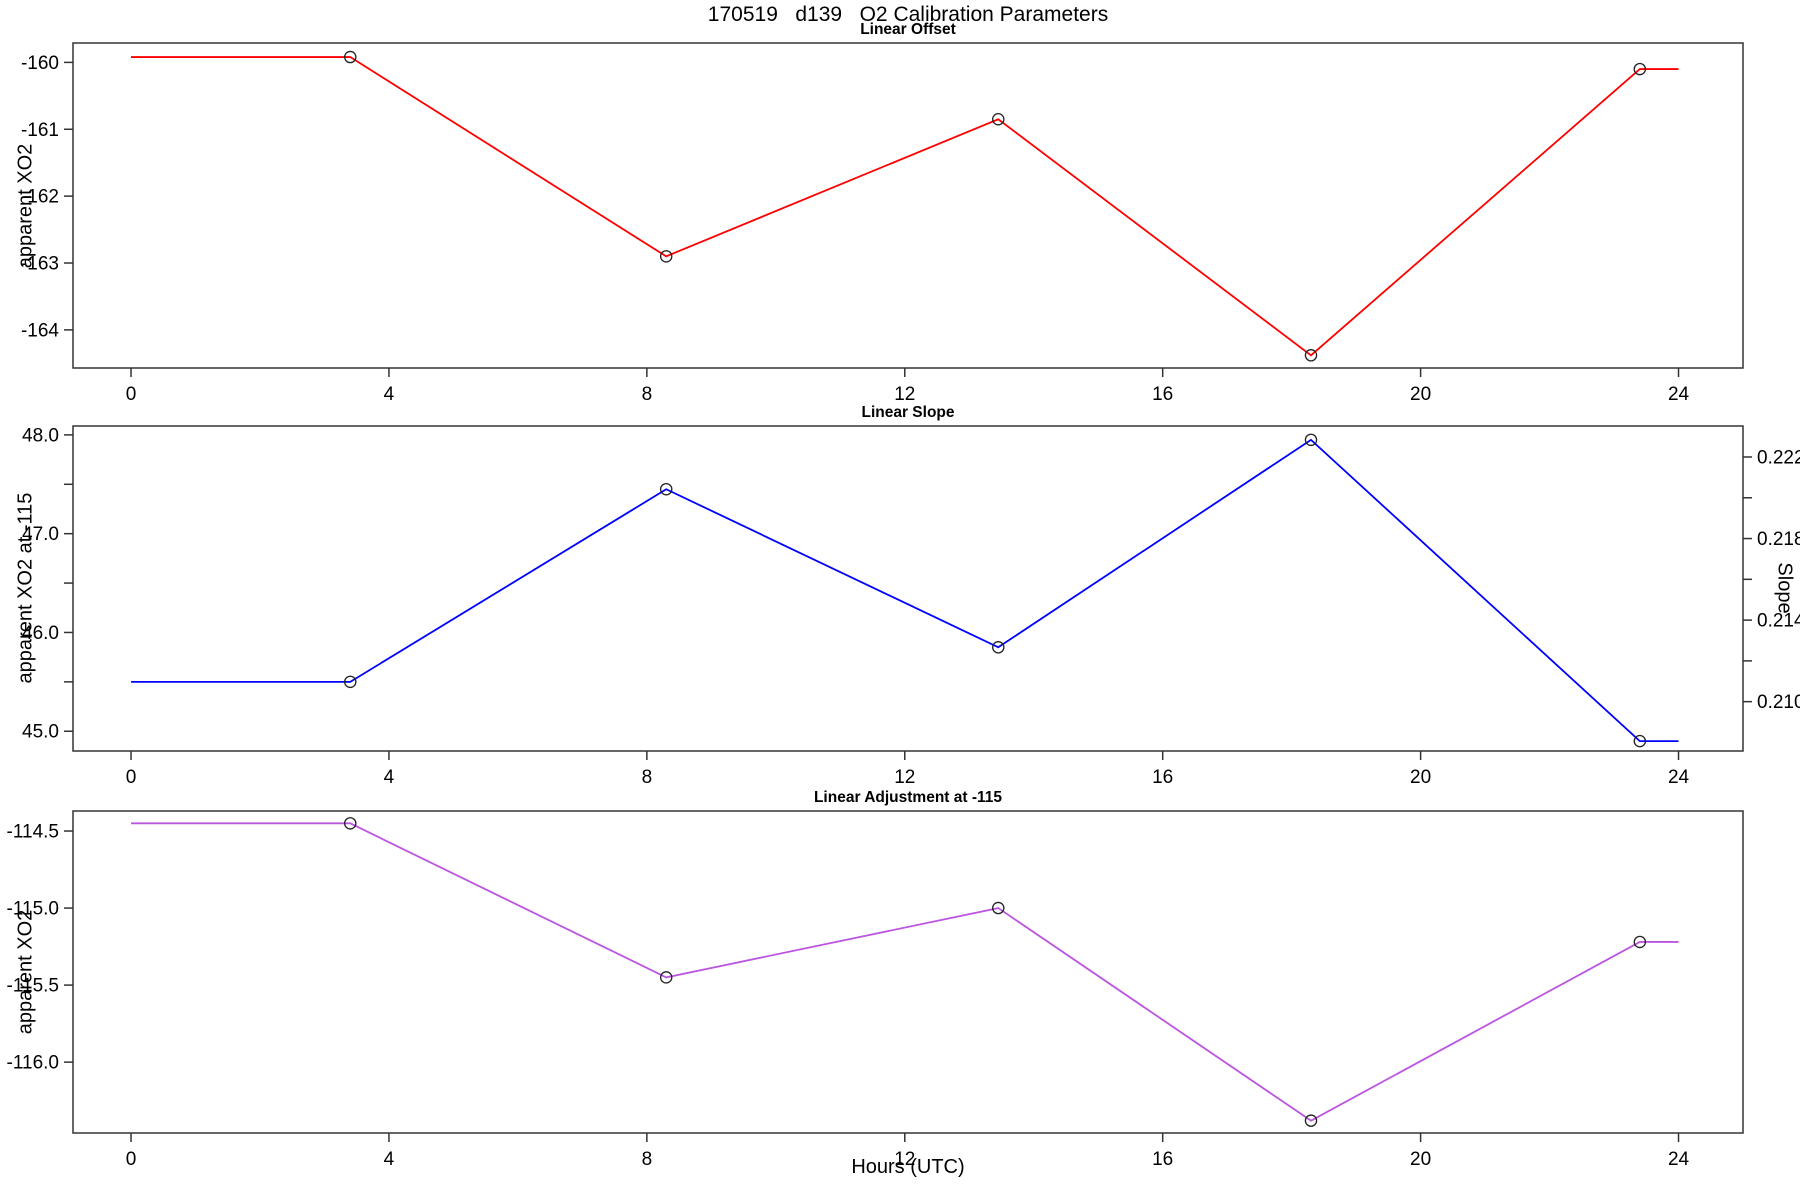 This screenshot has width=1800, height=1200. Describe the element at coordinates (40, 732) in the screenshot. I see `y-tick-label: 45.0` at that location.